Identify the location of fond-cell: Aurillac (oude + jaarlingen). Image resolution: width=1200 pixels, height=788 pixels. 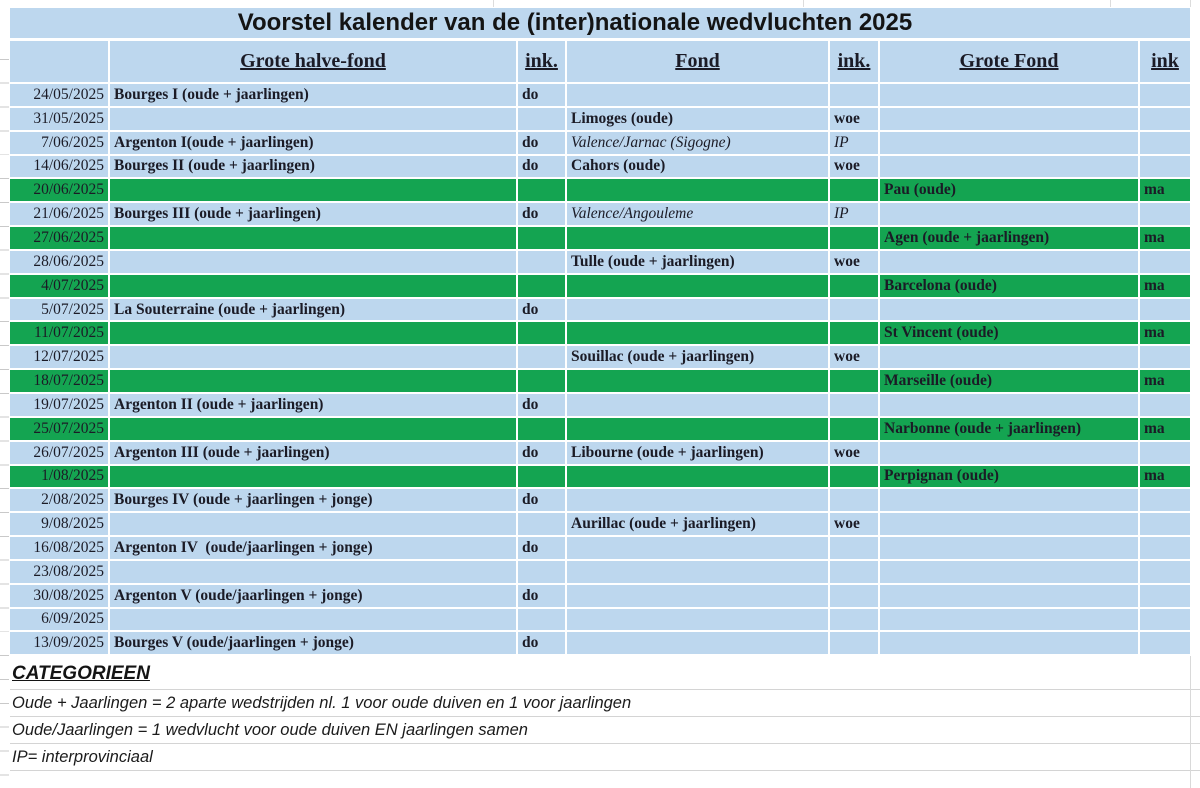
(697, 524).